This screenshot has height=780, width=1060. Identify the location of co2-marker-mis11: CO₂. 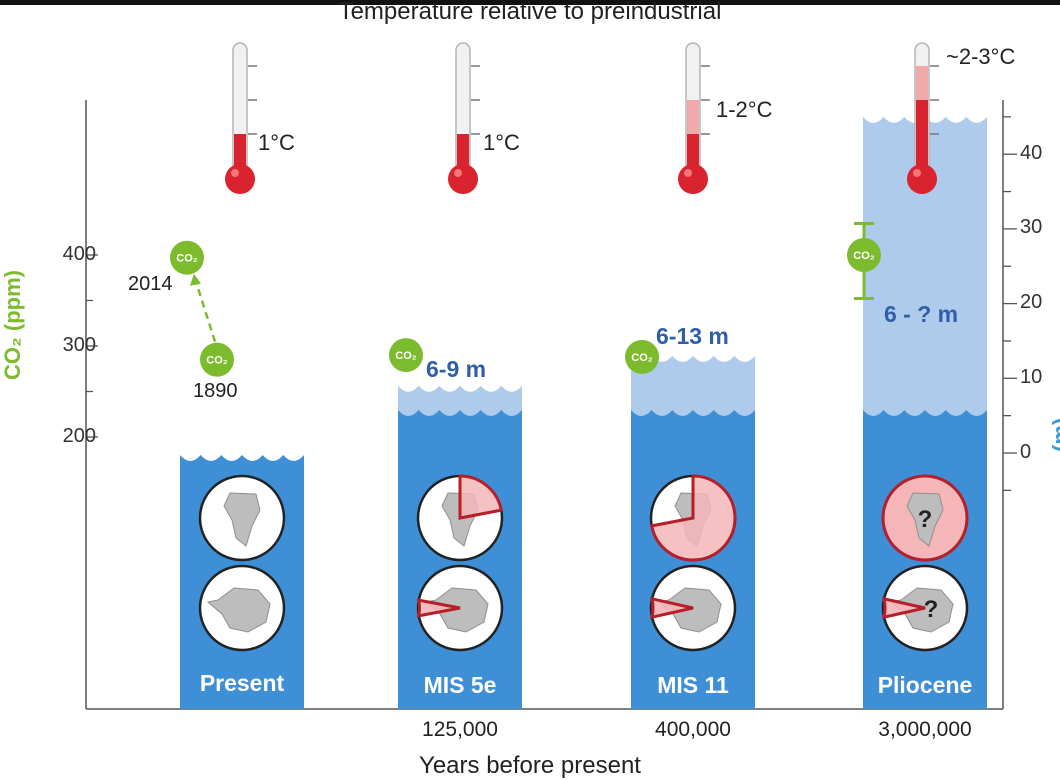
(642, 356).